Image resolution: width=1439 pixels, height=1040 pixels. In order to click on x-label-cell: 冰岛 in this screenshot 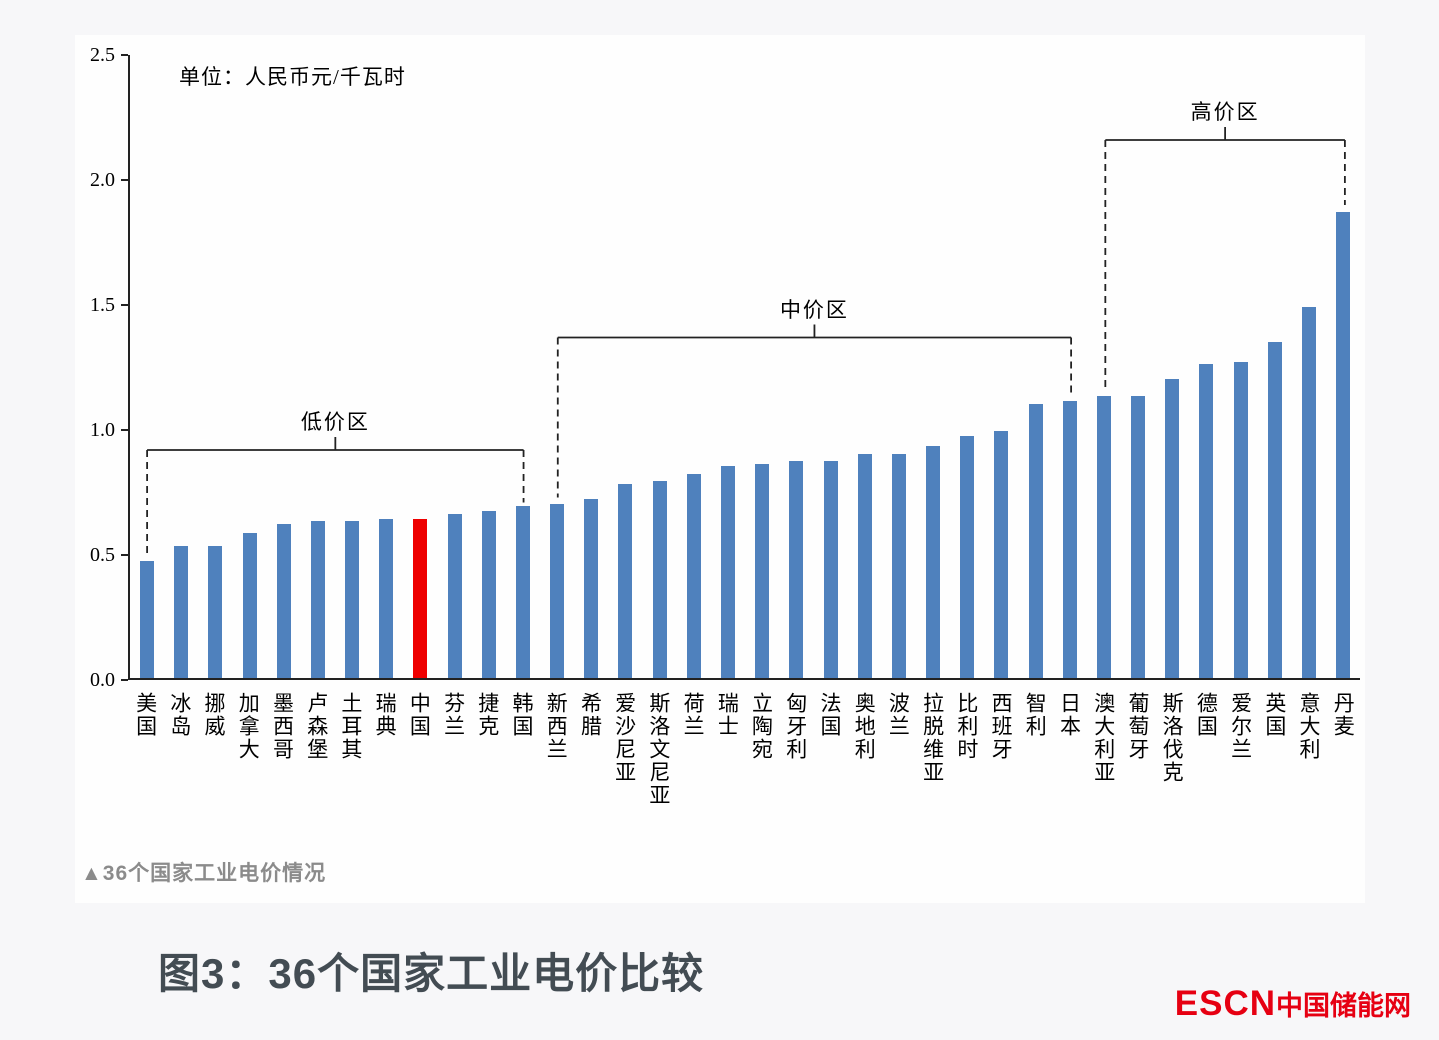, I will do `click(179, 774)`.